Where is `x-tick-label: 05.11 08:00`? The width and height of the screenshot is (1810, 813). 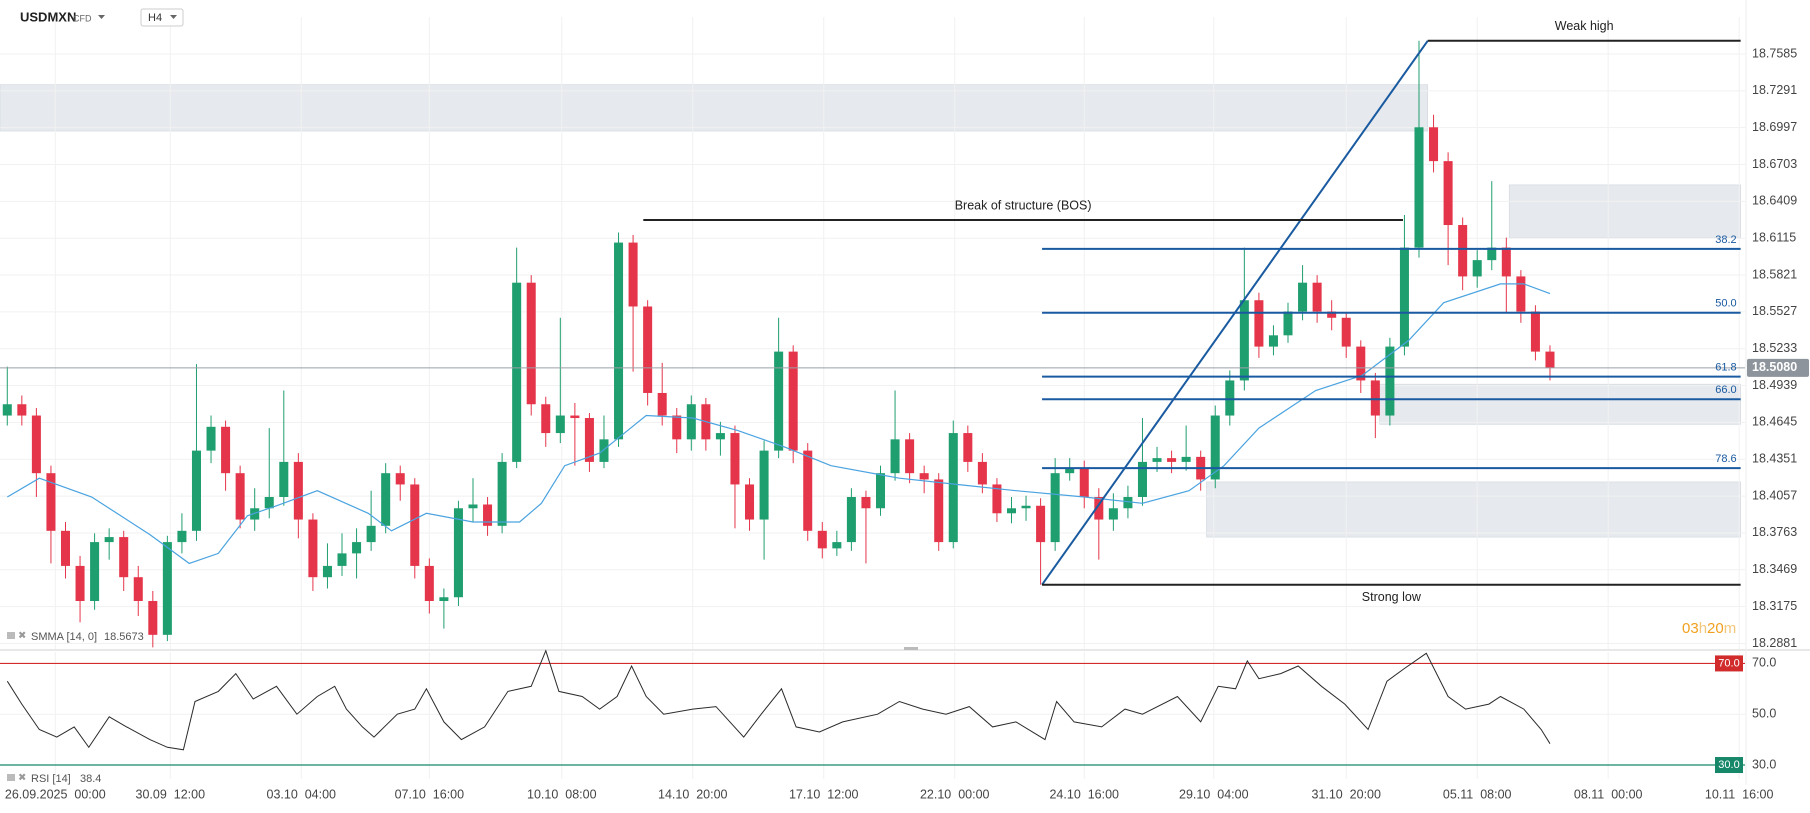 x-tick-label: 05.11 08:00 is located at coordinates (1477, 794).